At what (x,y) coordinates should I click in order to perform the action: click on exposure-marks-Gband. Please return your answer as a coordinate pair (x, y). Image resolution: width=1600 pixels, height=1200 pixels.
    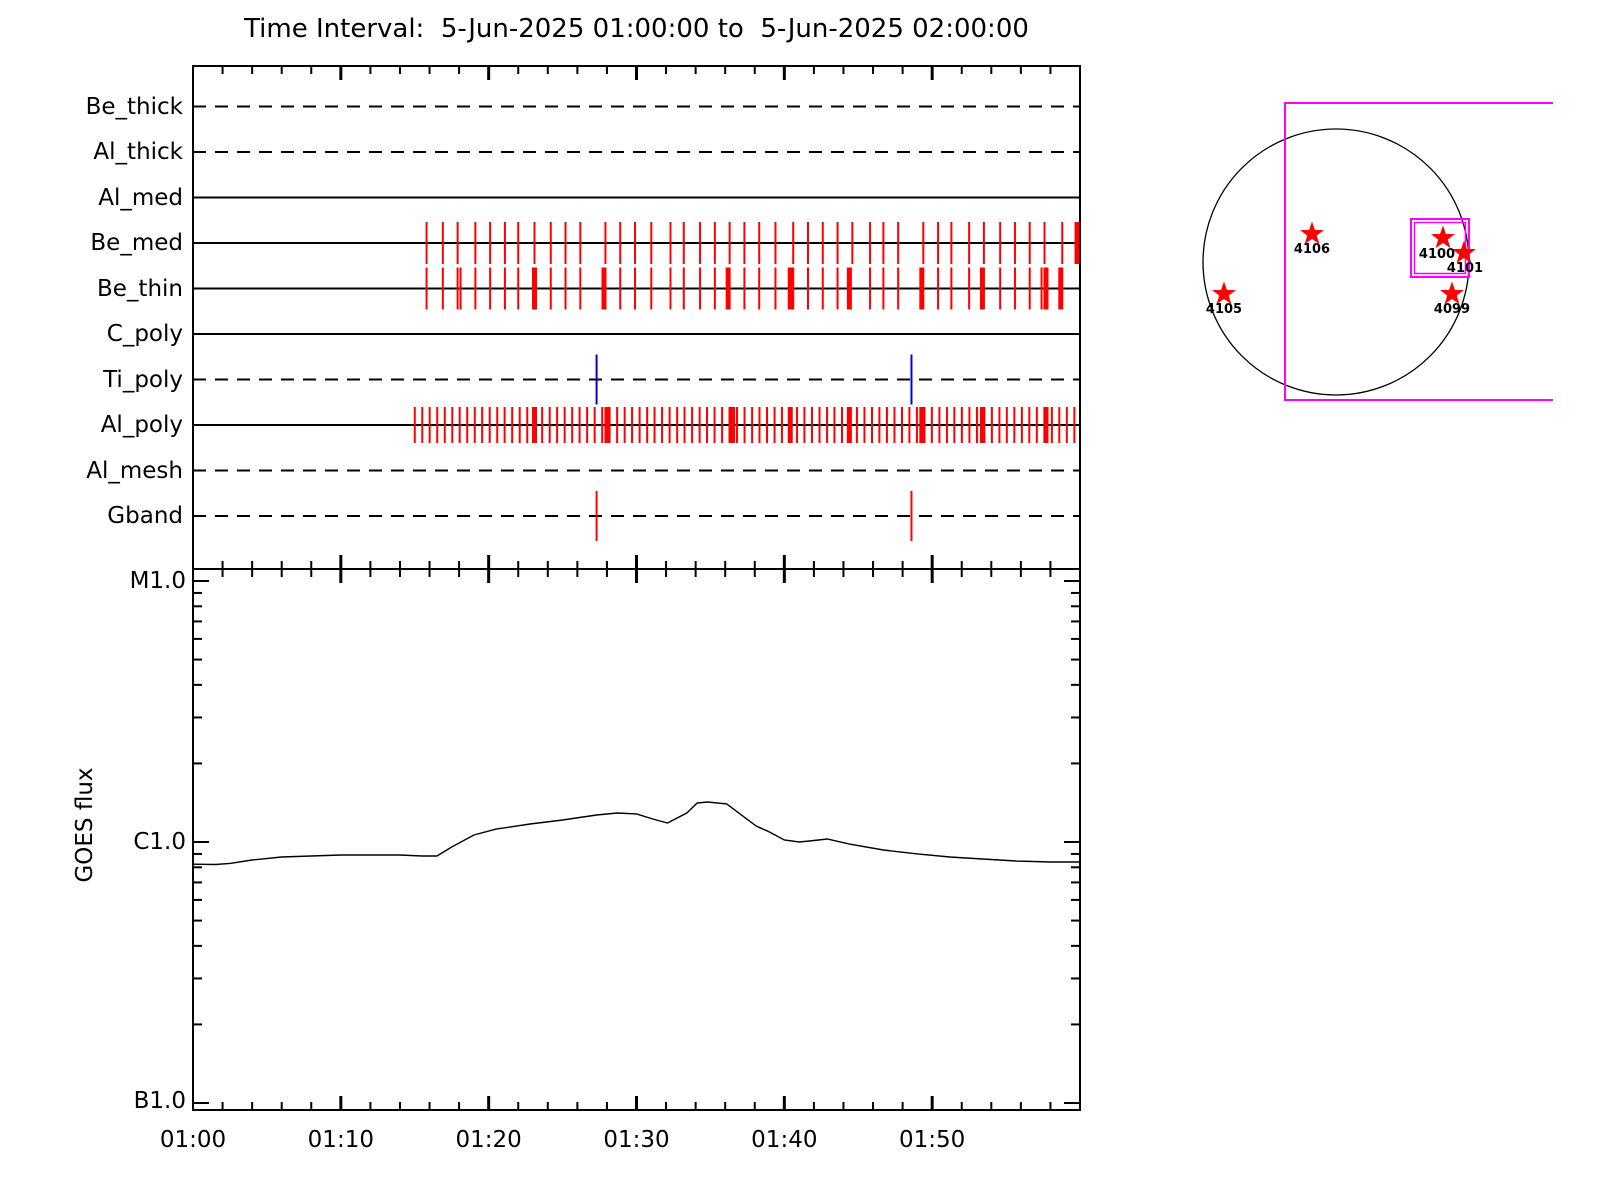
    Looking at the image, I should click on (754, 516).